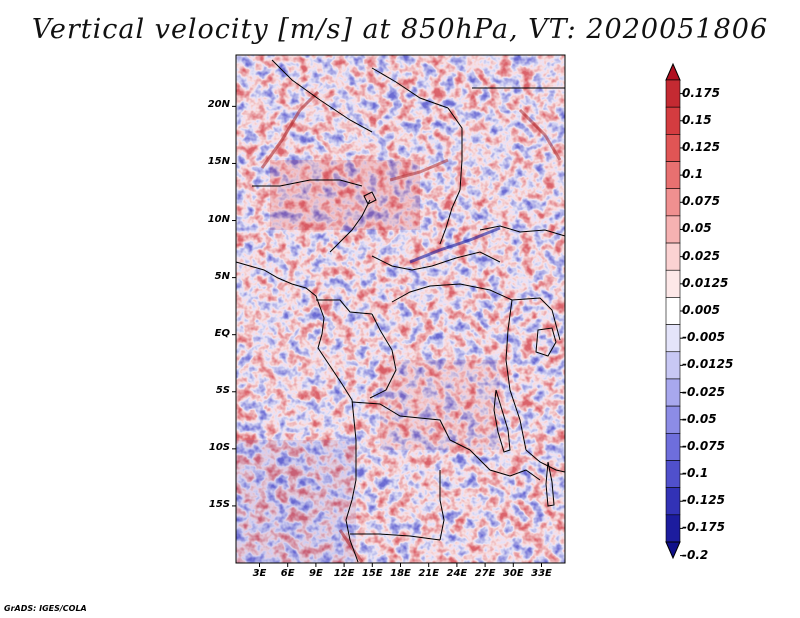  I want to click on red-streak-sahara, so click(290, 129).